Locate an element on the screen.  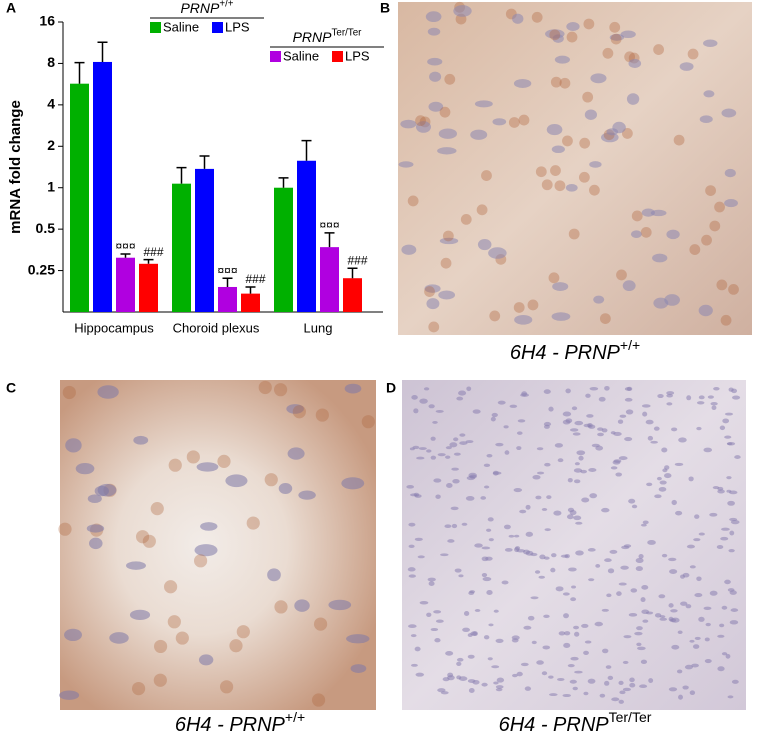
y-axis-label: mRNA fold change is located at coordinates (15, 167).